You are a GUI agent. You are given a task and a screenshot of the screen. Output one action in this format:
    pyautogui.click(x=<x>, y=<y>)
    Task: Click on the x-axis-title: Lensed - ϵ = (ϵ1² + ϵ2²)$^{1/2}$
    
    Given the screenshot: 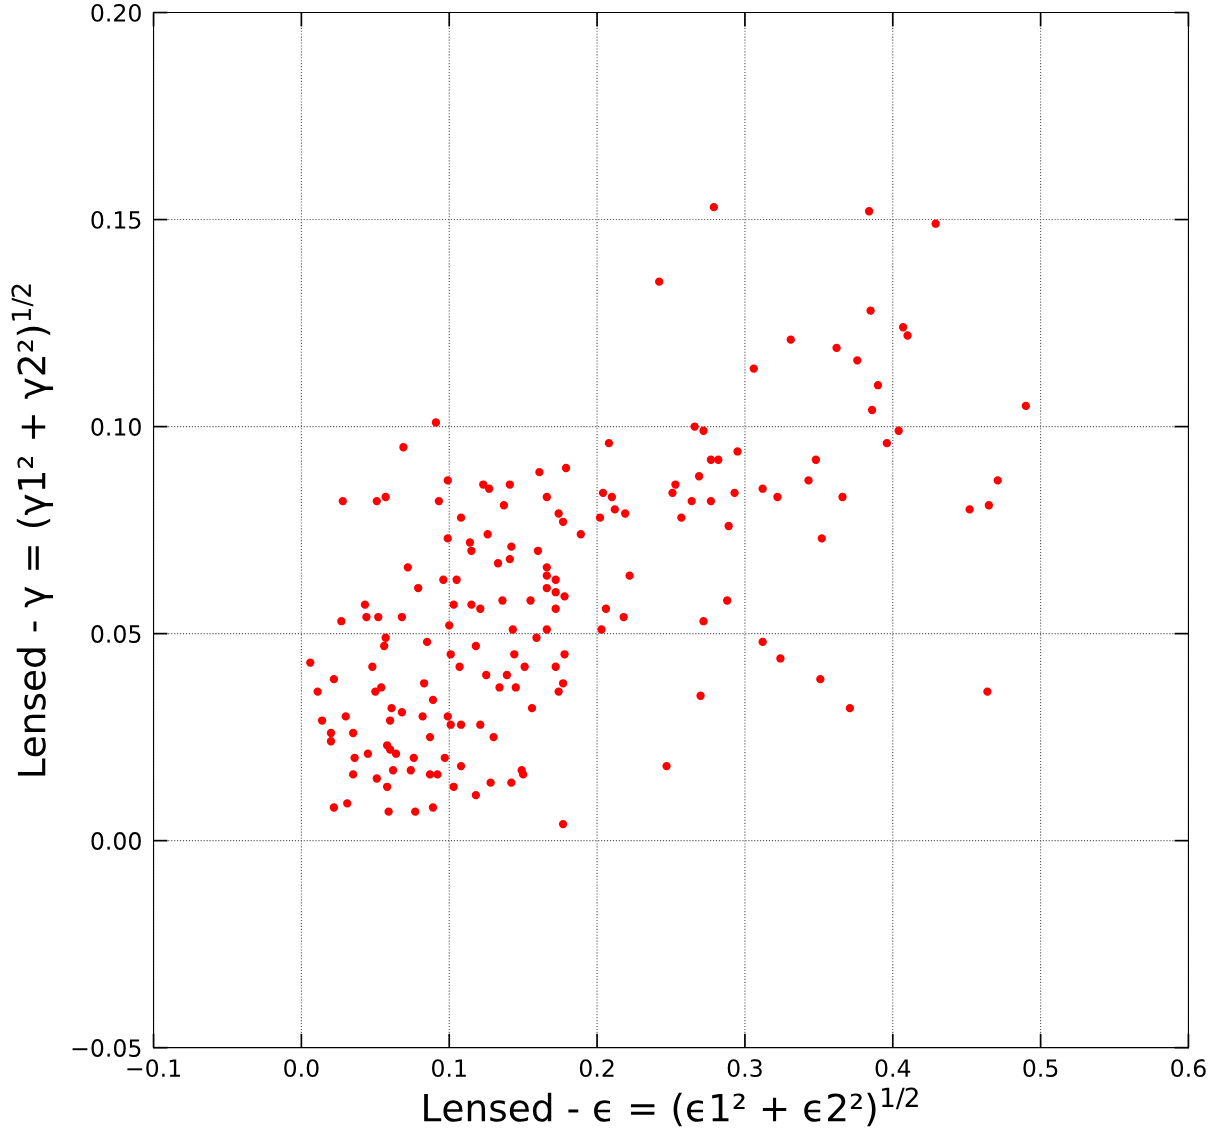 What is the action you would take?
    pyautogui.click(x=671, y=1107)
    